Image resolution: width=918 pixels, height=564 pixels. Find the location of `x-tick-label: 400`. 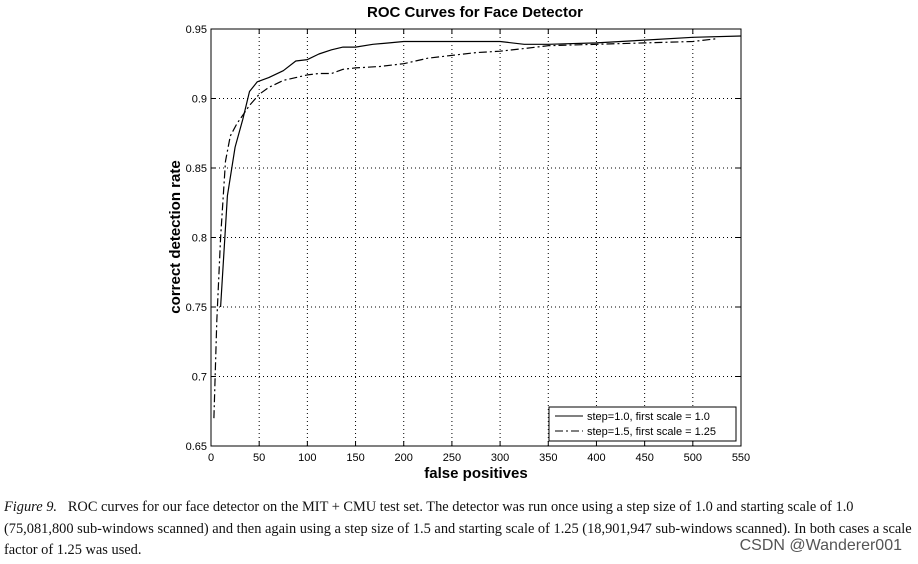

x-tick-label: 400 is located at coordinates (596, 458).